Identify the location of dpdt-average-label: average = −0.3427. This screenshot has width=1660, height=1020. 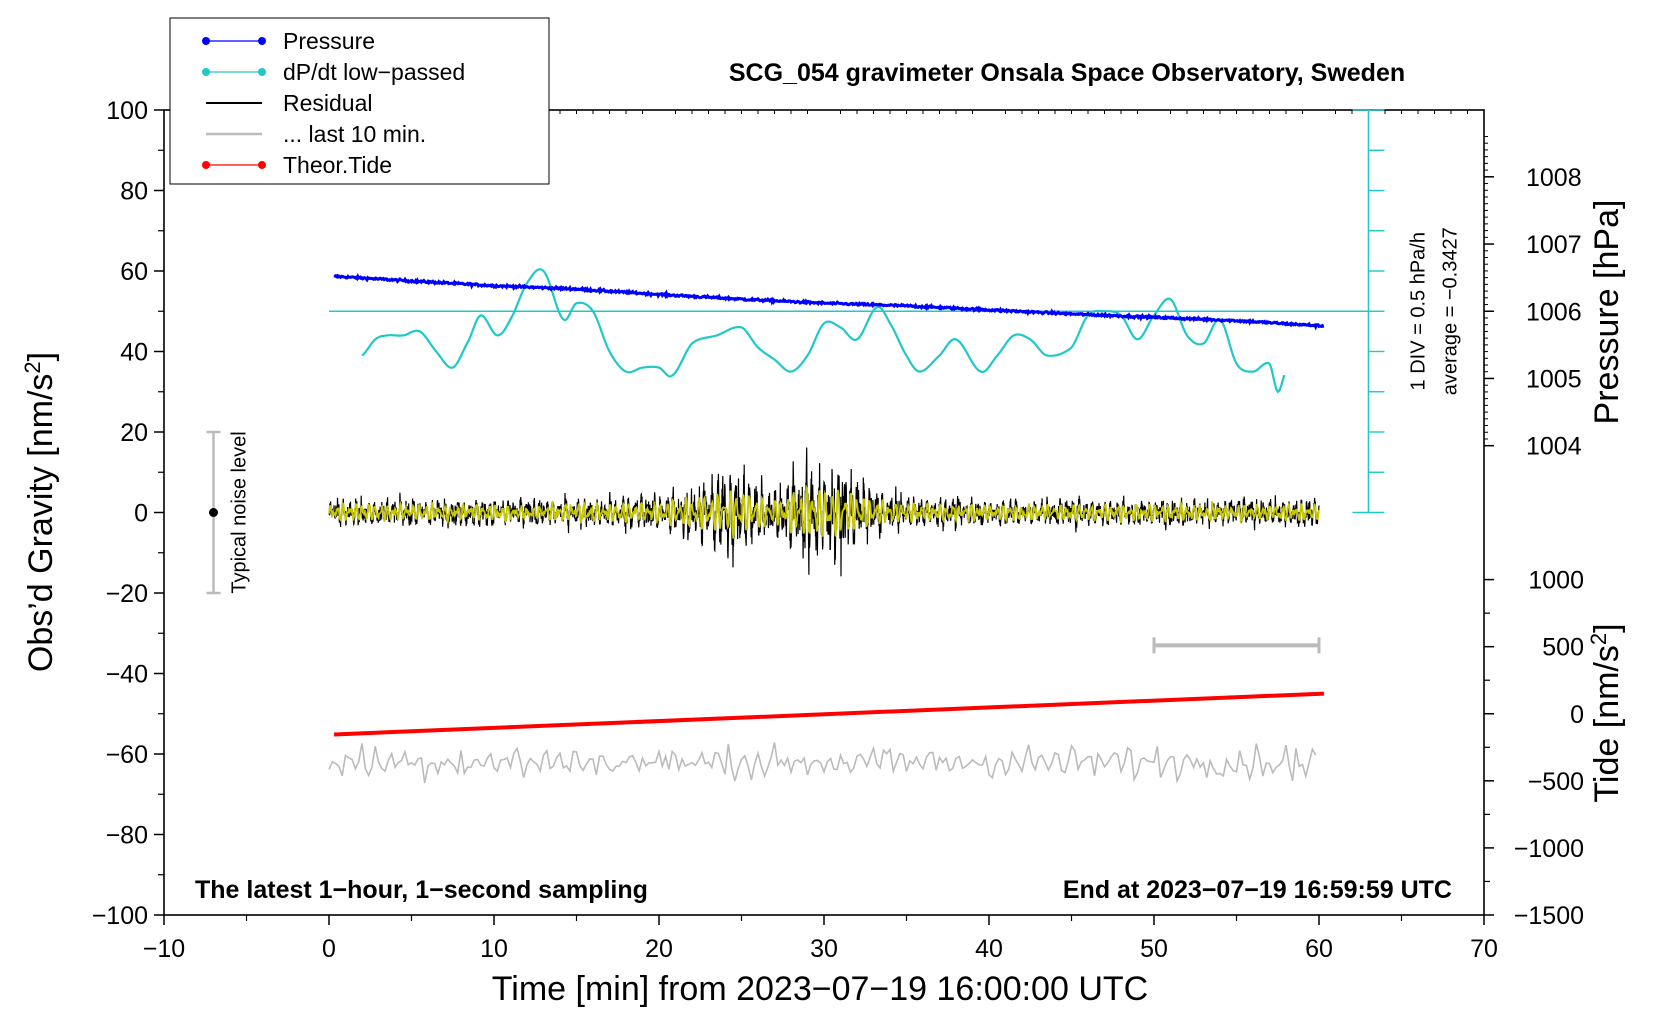
(1451, 311).